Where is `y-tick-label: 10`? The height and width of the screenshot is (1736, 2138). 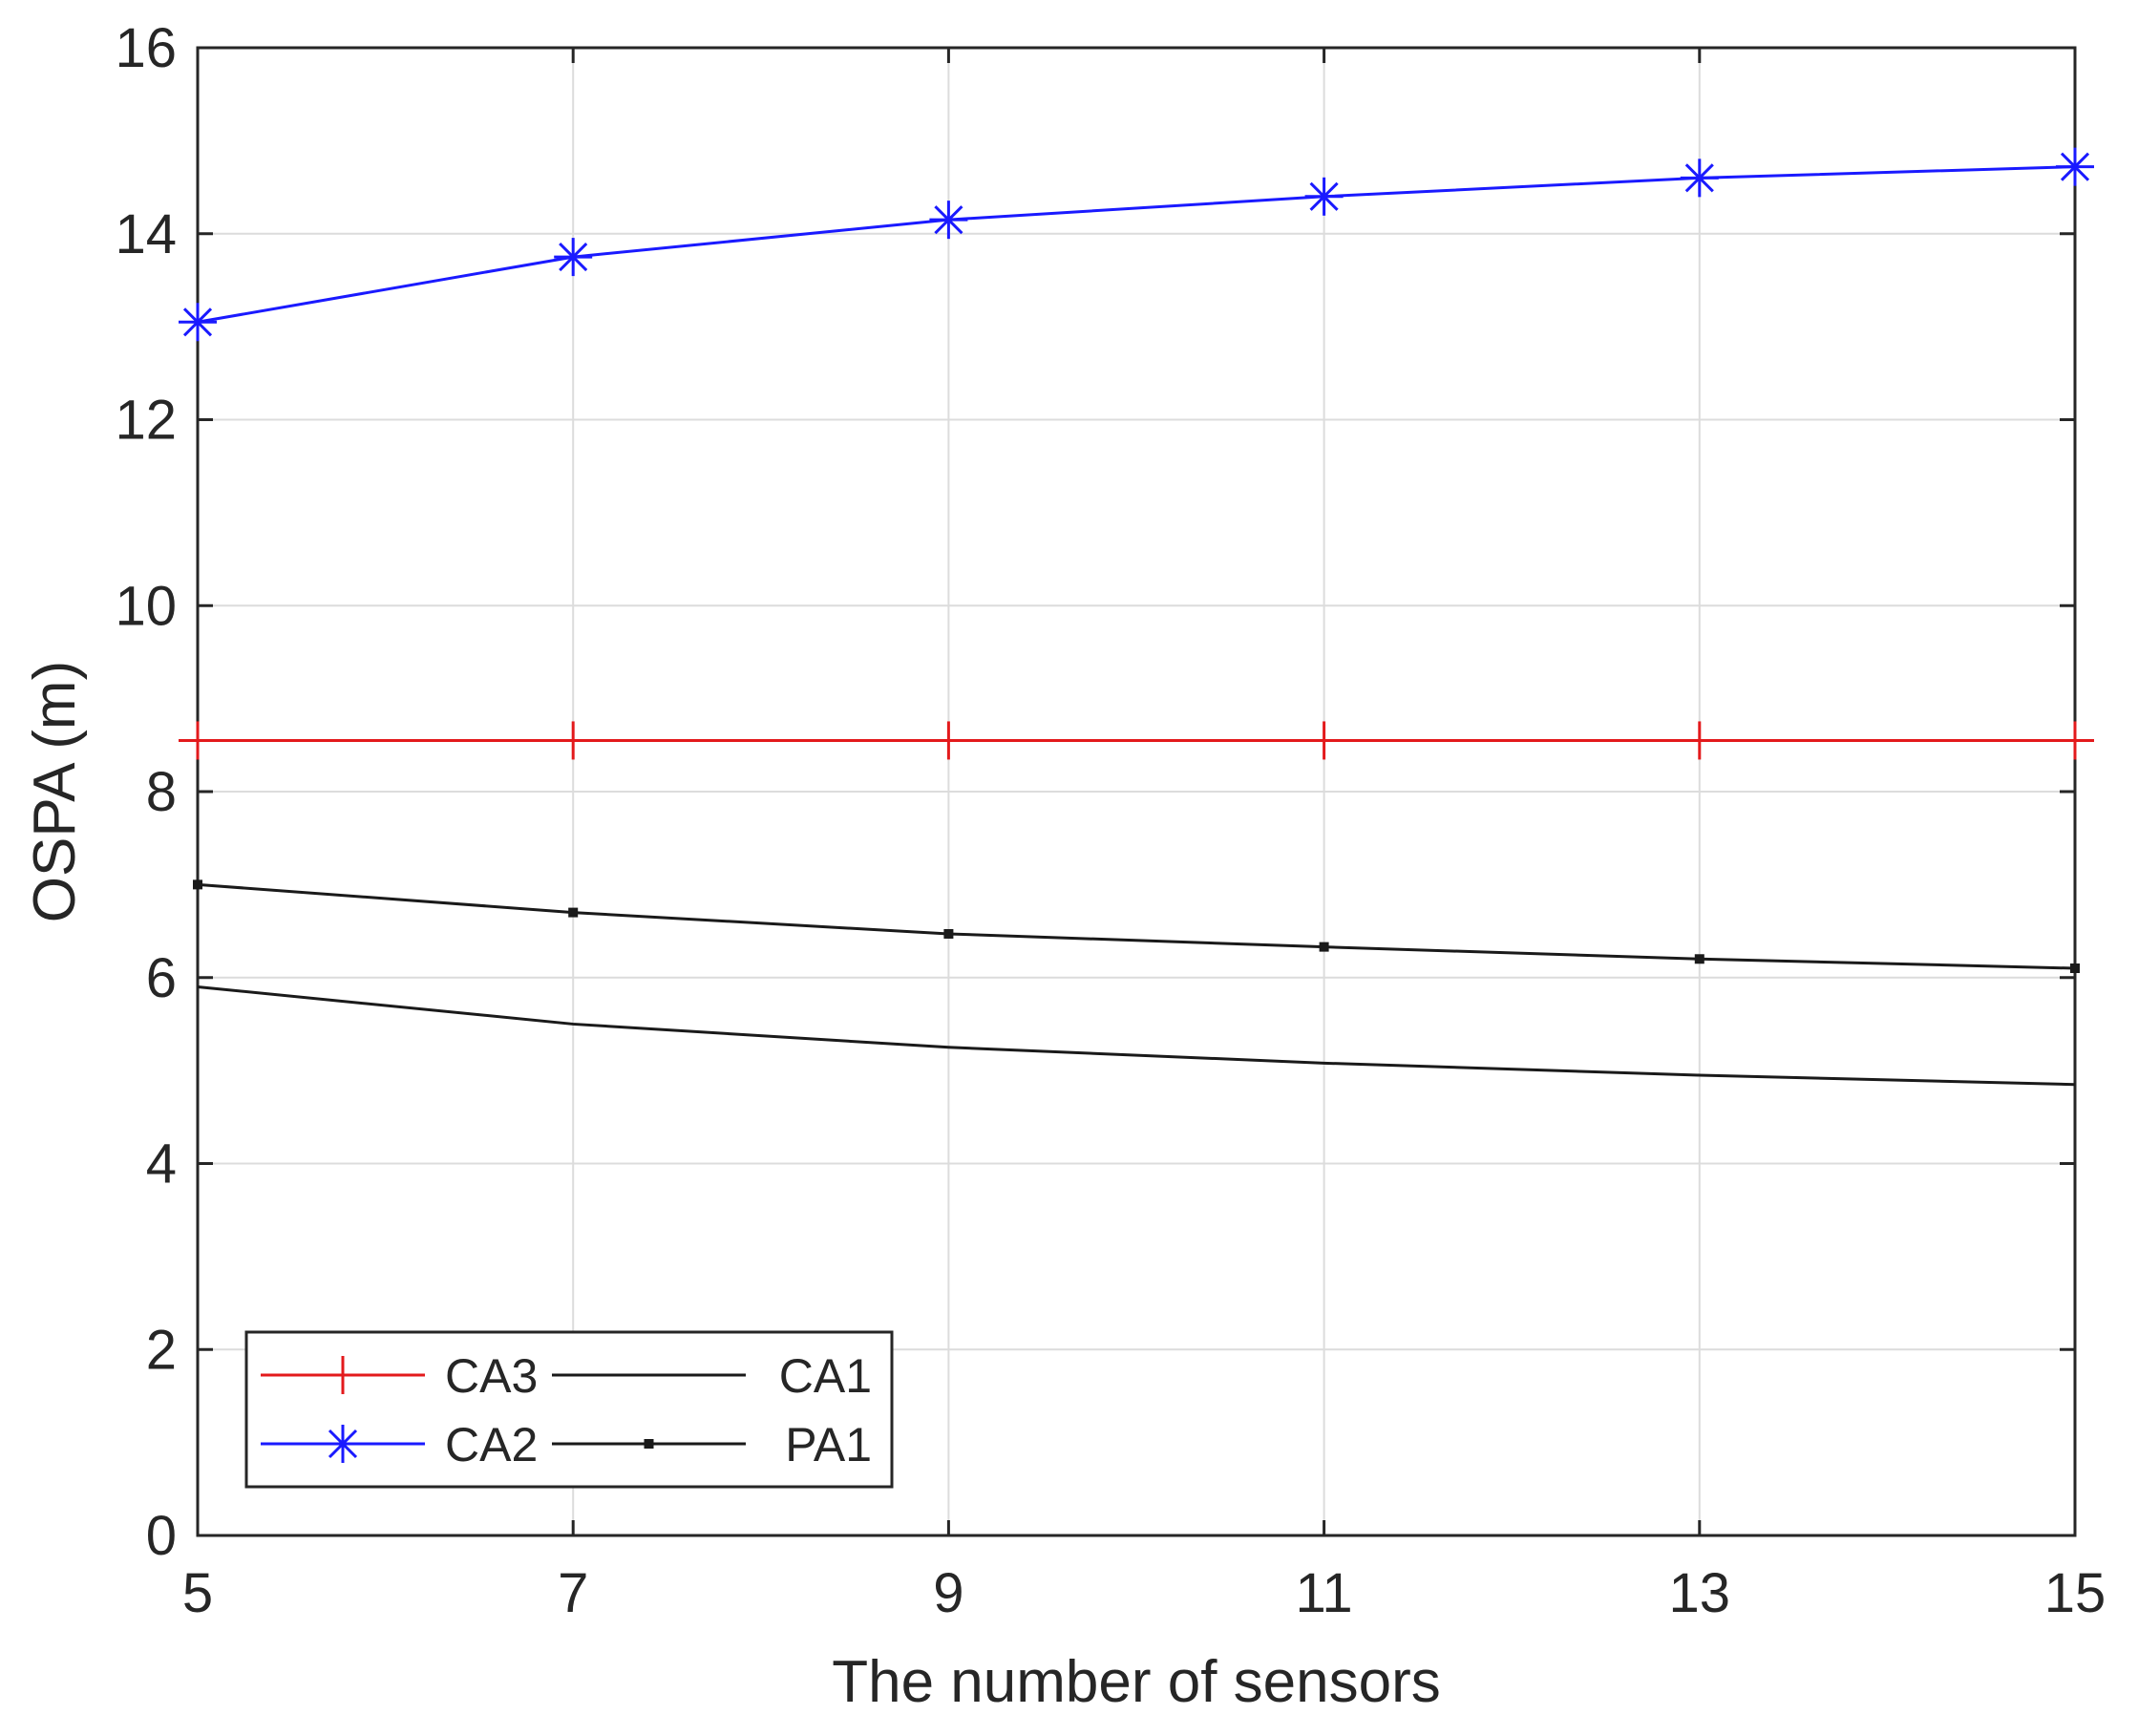 y-tick-label: 10 is located at coordinates (146, 606).